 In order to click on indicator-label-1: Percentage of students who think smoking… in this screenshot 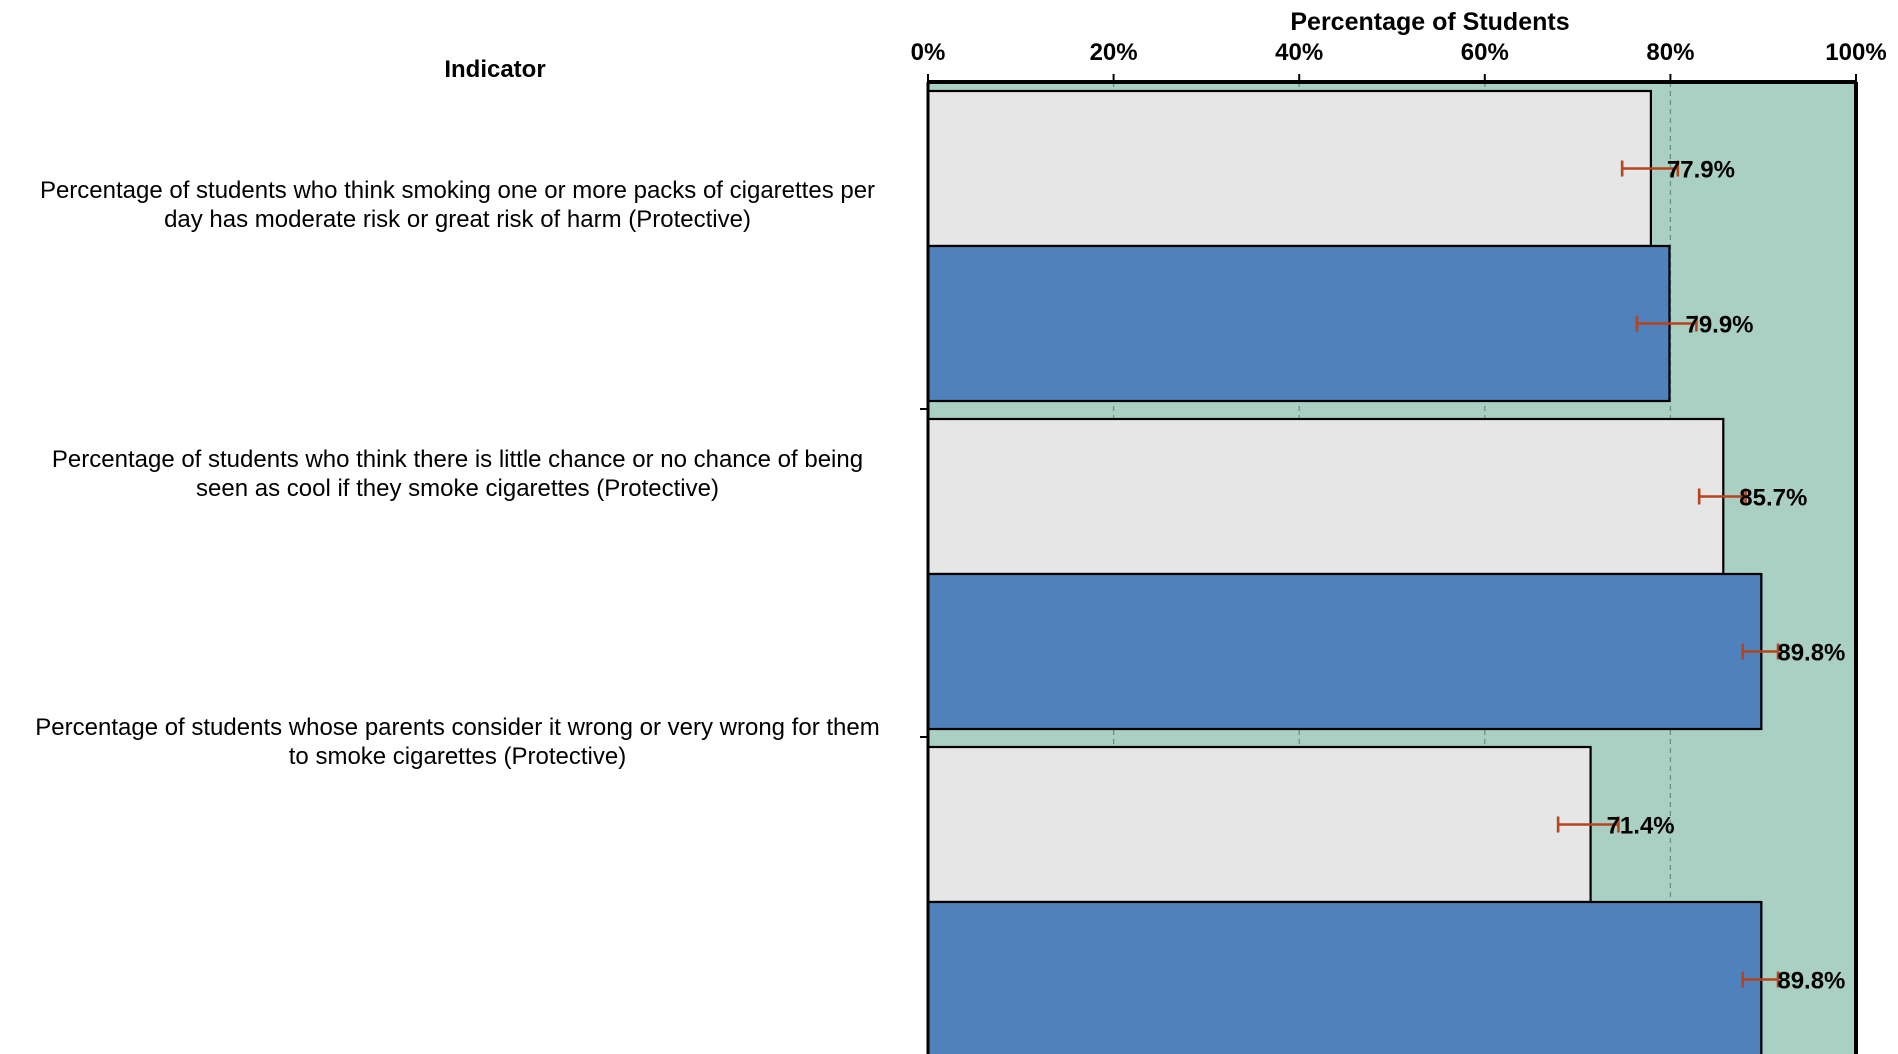, I will do `click(457, 205)`.